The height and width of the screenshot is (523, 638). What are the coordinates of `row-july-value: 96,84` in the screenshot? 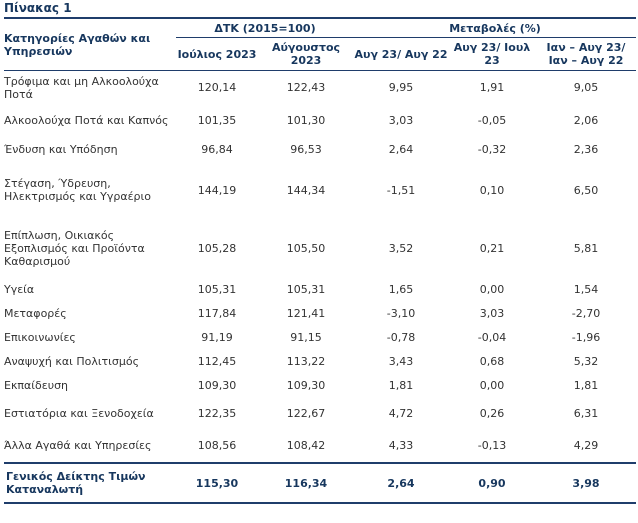 It's located at (217, 149).